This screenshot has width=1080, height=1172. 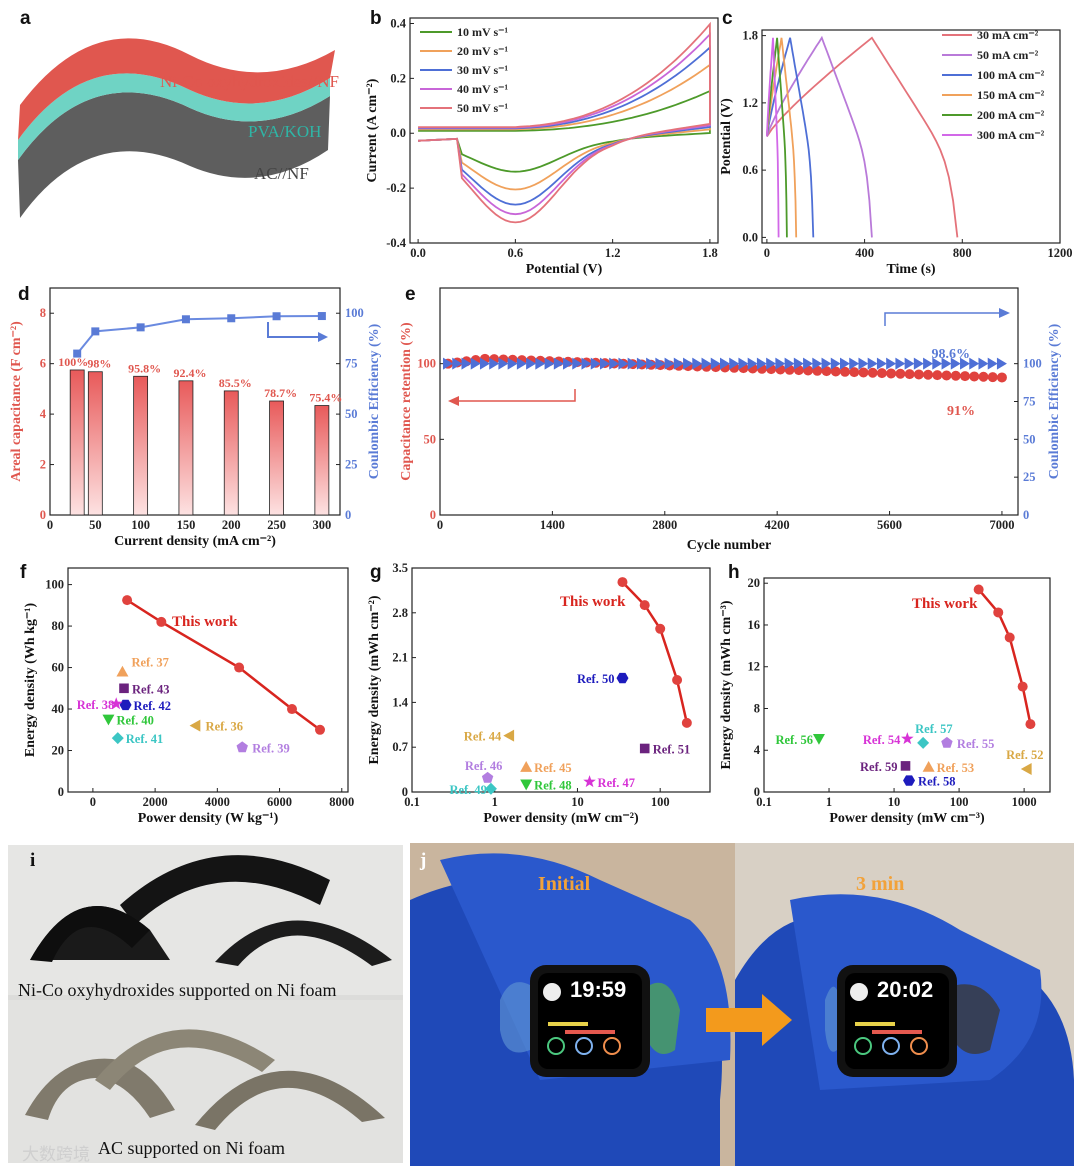 I want to click on ref-label: Ref. 43, so click(x=151, y=689).